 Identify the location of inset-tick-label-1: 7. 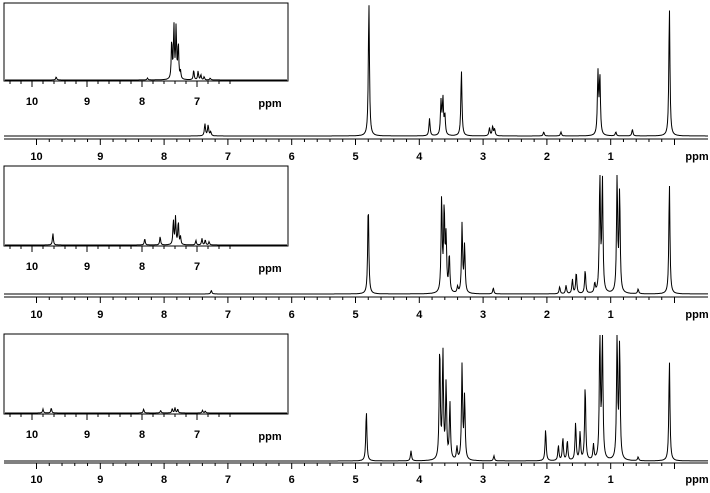
(197, 102).